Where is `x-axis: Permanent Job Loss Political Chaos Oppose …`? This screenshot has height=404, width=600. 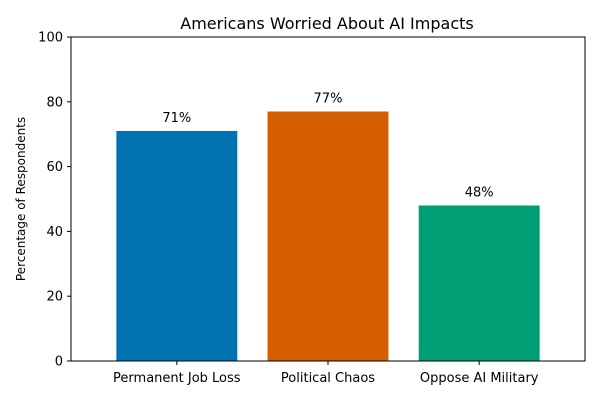
x-axis: Permanent Job Loss Political Chaos Oppose … is located at coordinates (326, 373).